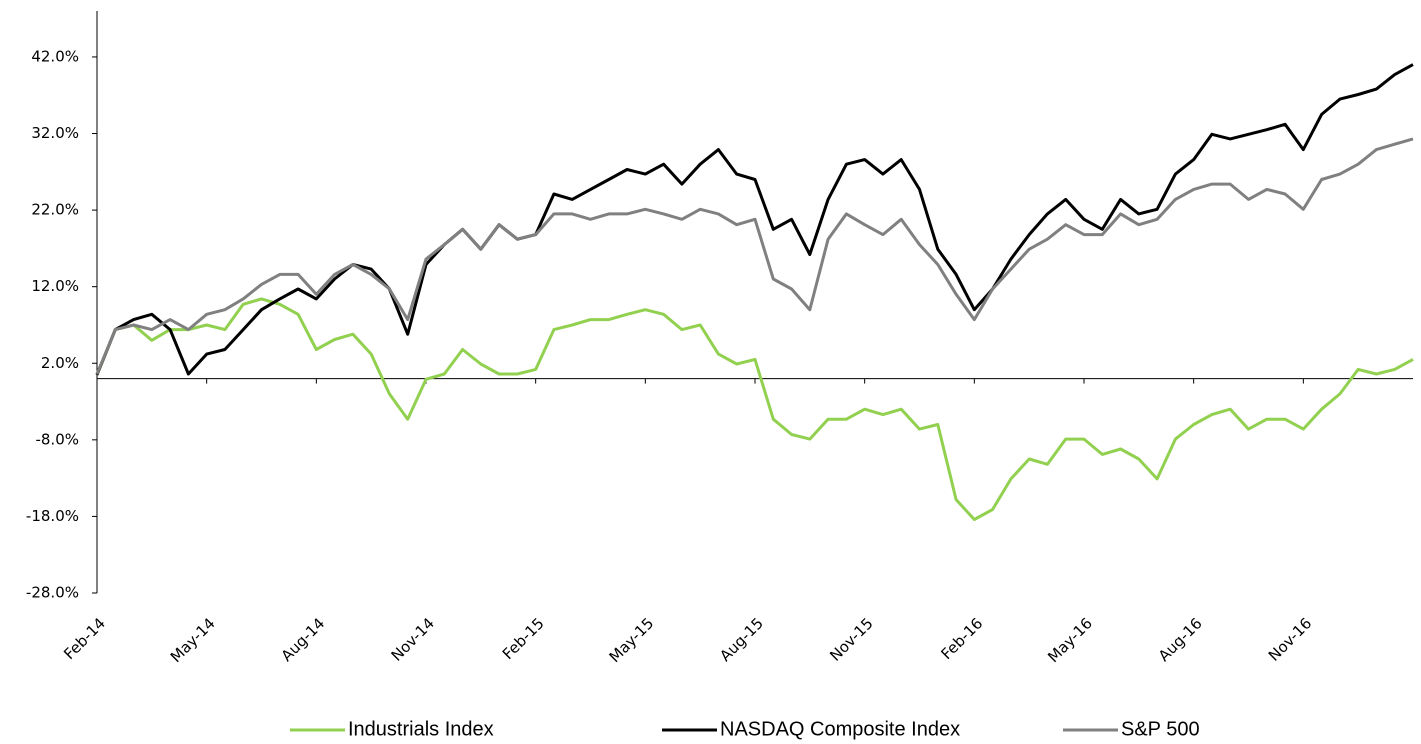 The image size is (1421, 744). Describe the element at coordinates (57, 439) in the screenshot. I see `y-tick-label: -8.0%` at that location.